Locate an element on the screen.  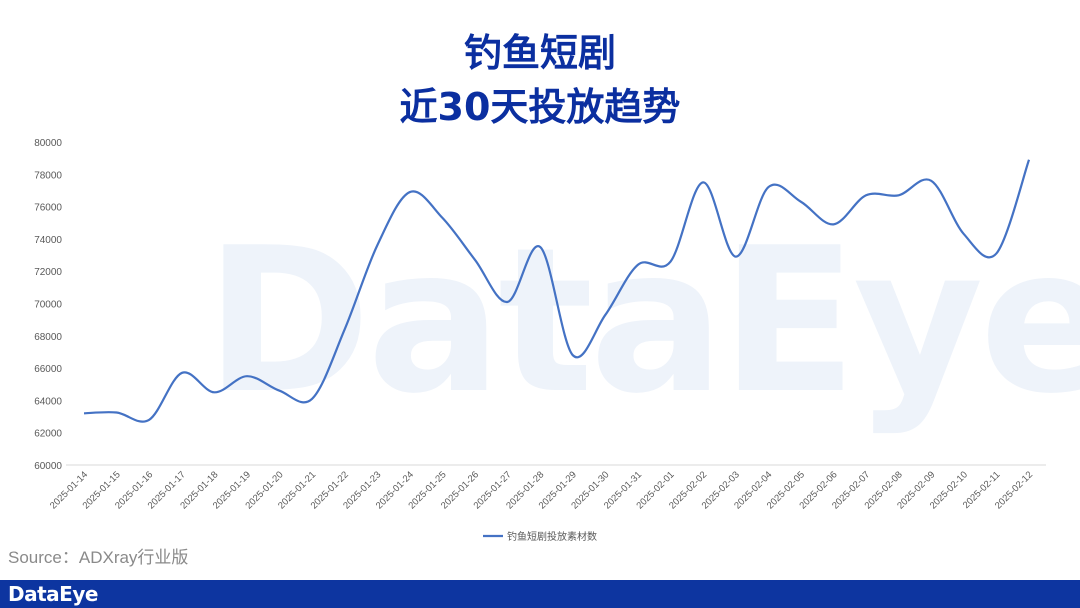
footer-bar: DataEye is located at coordinates (540, 594).